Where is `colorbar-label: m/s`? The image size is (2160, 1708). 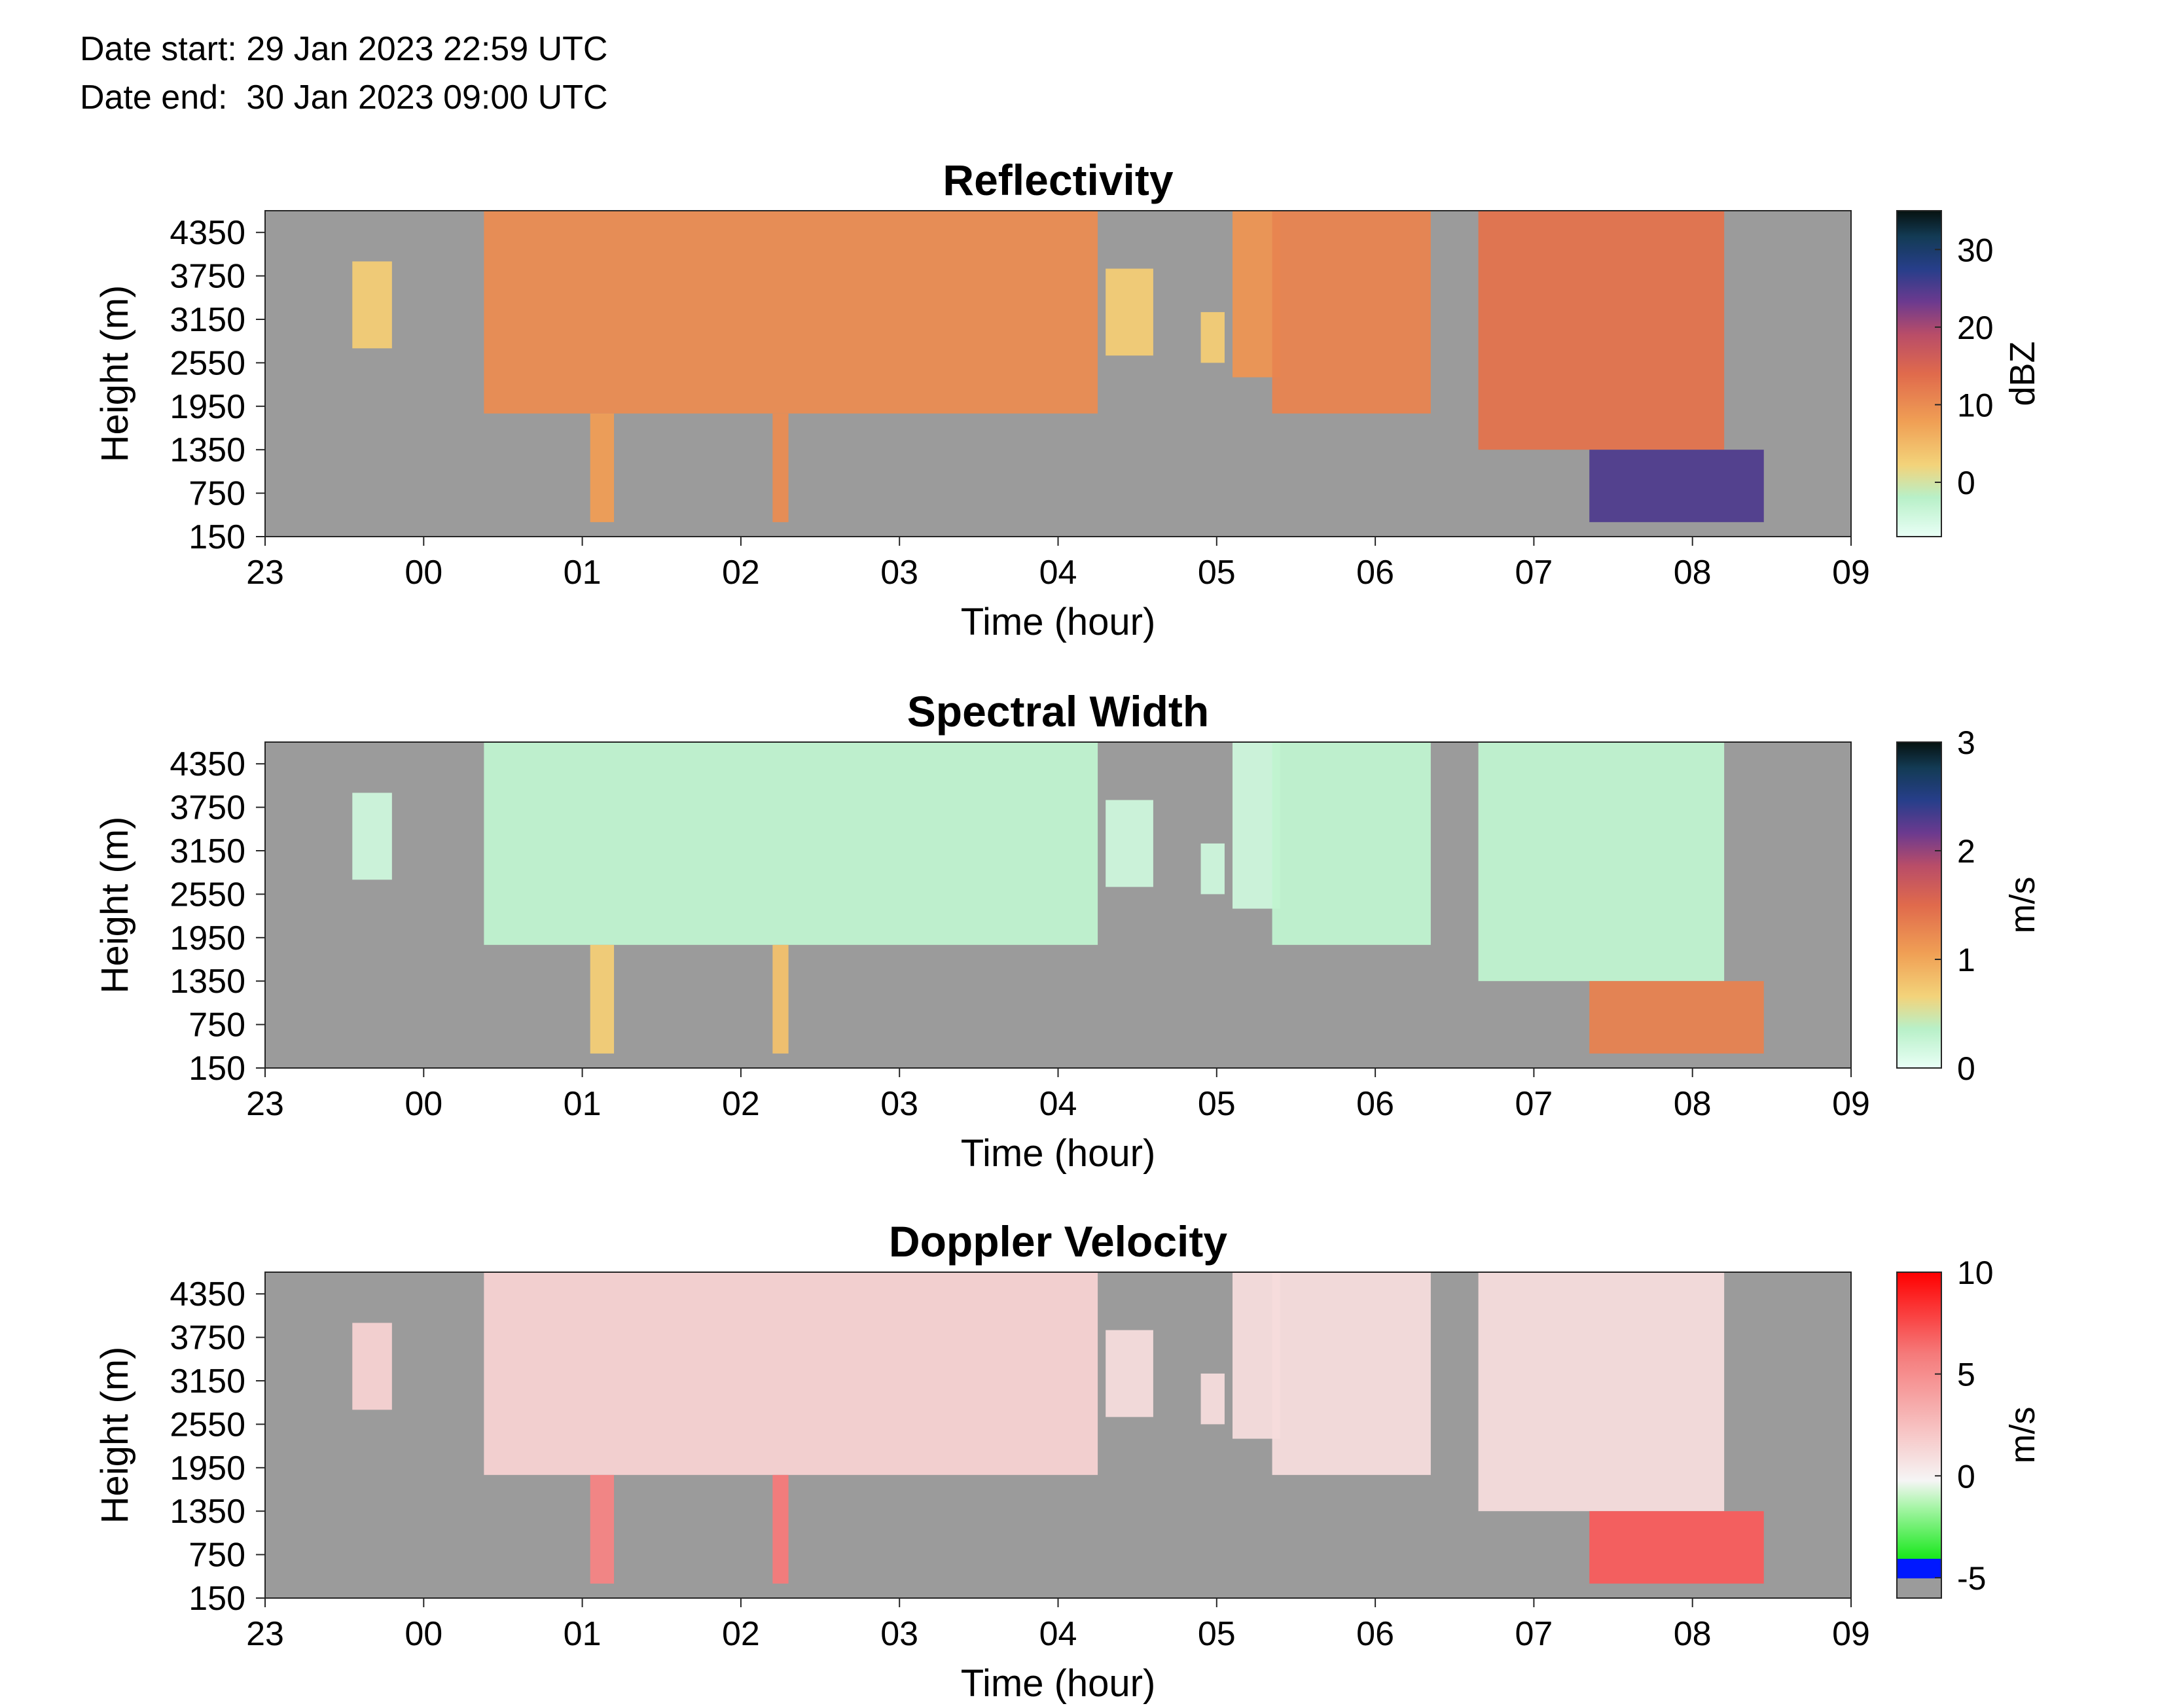
colorbar-label: m/s is located at coordinates (2022, 906).